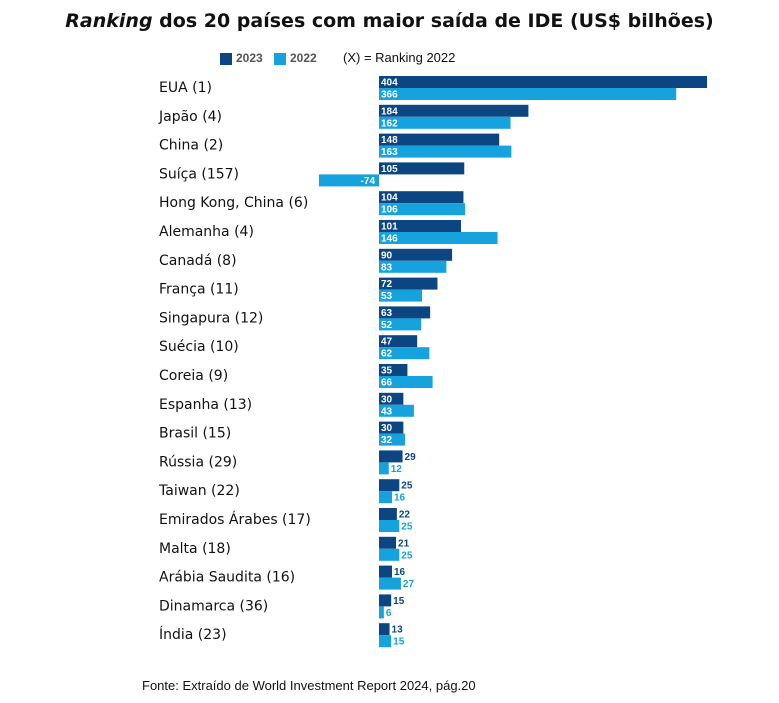 The image size is (779, 703). I want to click on series-2022-label-5: 146, so click(389, 239).